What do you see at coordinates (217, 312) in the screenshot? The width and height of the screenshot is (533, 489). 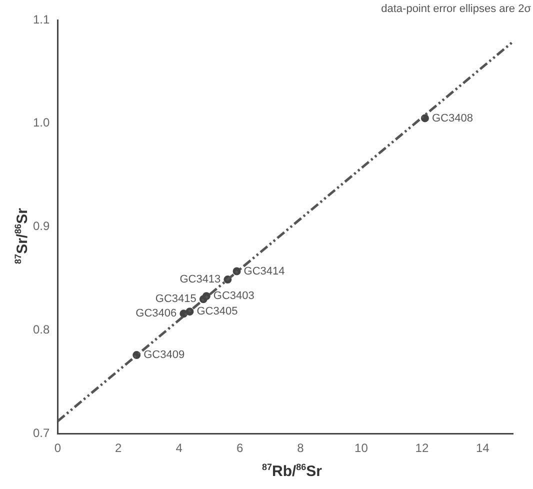 I see `annotation: GC3405` at bounding box center [217, 312].